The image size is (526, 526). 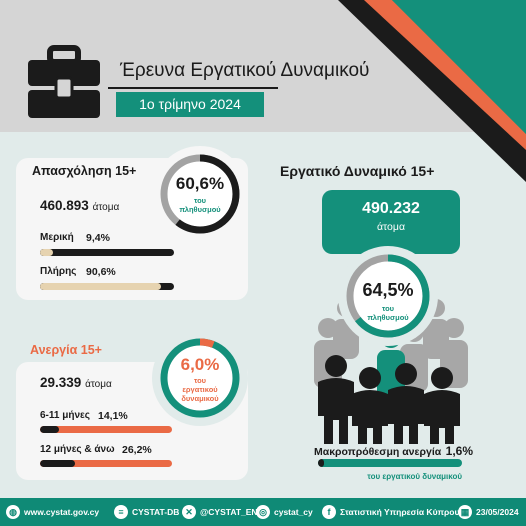 What do you see at coordinates (113, 416) in the screenshot?
I see `short-term-value: 14,1%` at bounding box center [113, 416].